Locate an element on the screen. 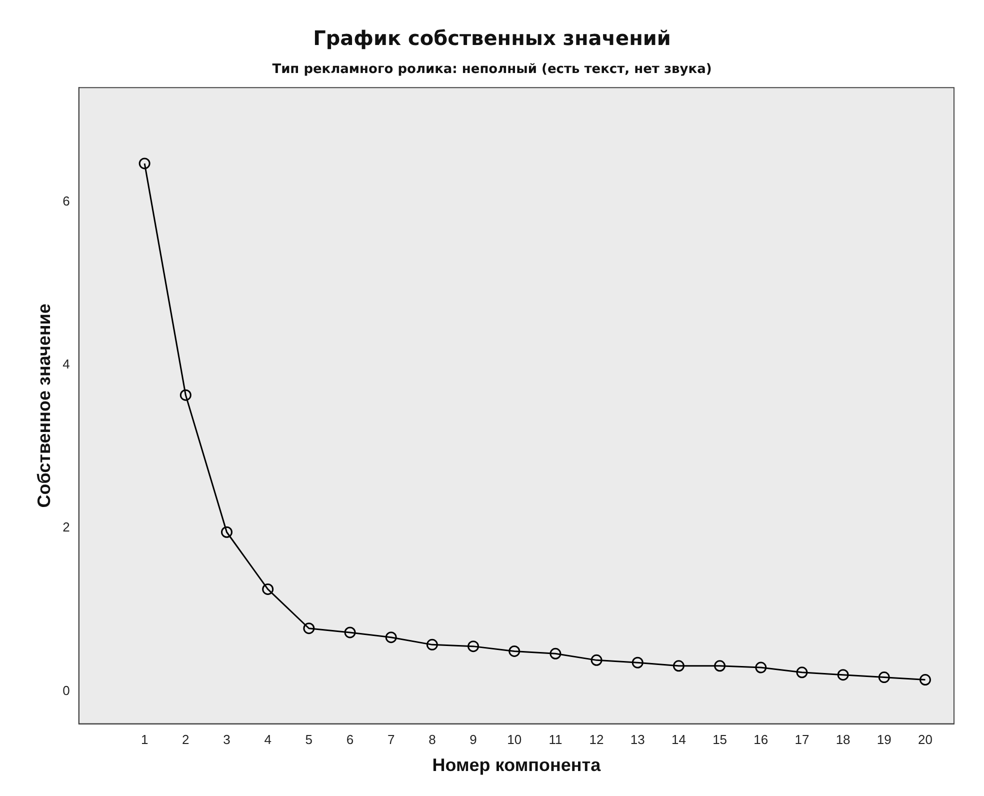  x-tick-label: 15 is located at coordinates (720, 740).